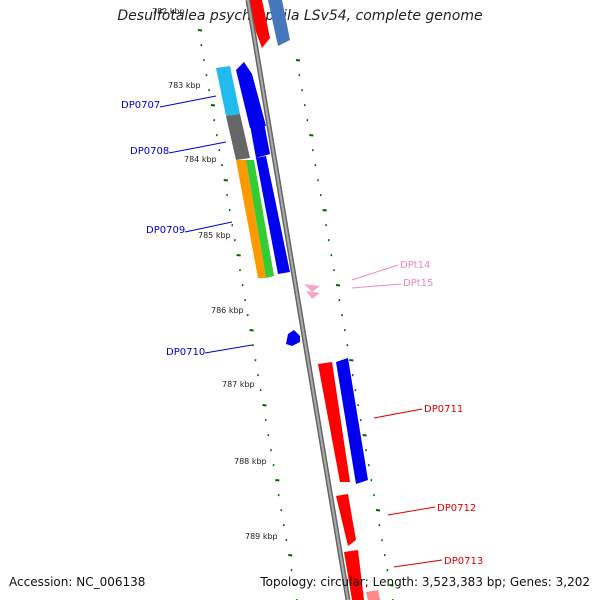  What do you see at coordinates (456, 508) in the screenshot?
I see `gene-label-dp0712: DP0712` at bounding box center [456, 508].